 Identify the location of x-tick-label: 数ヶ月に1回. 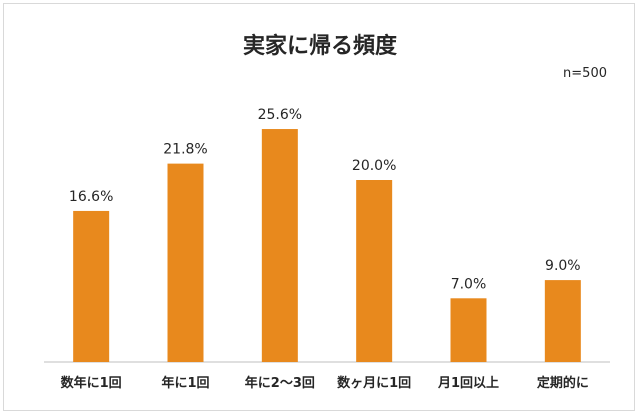
(374, 383).